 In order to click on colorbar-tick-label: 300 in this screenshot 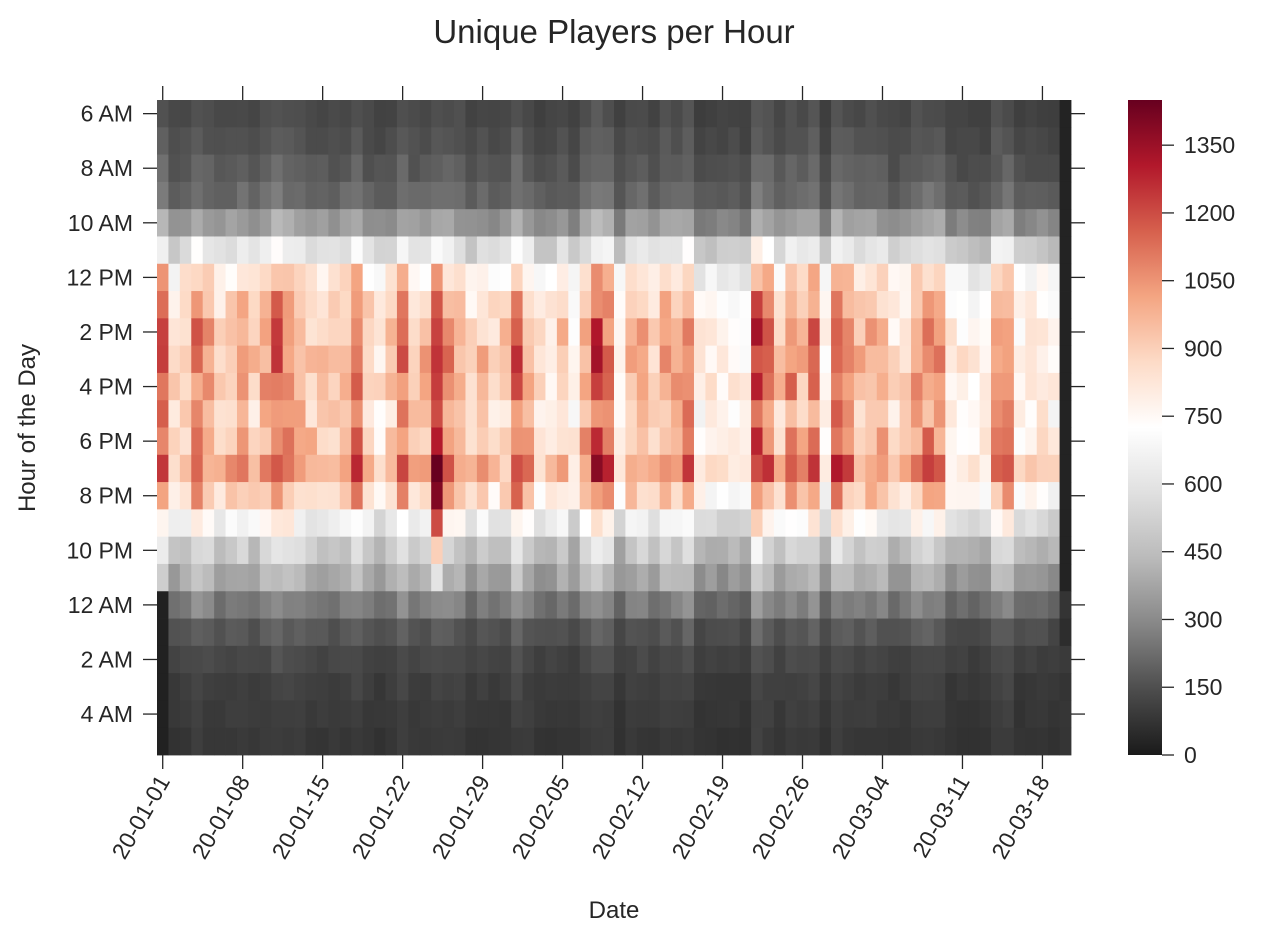, I will do `click(1203, 619)`.